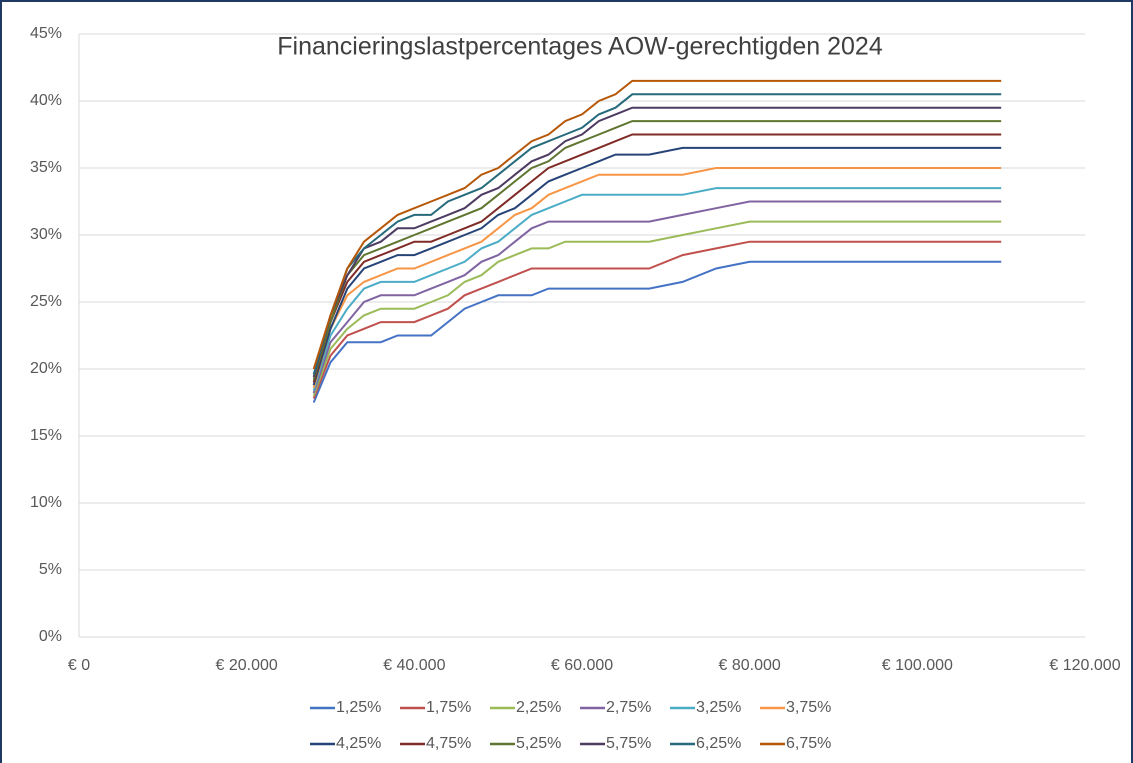  I want to click on y-tick-label: 5%, so click(50, 569).